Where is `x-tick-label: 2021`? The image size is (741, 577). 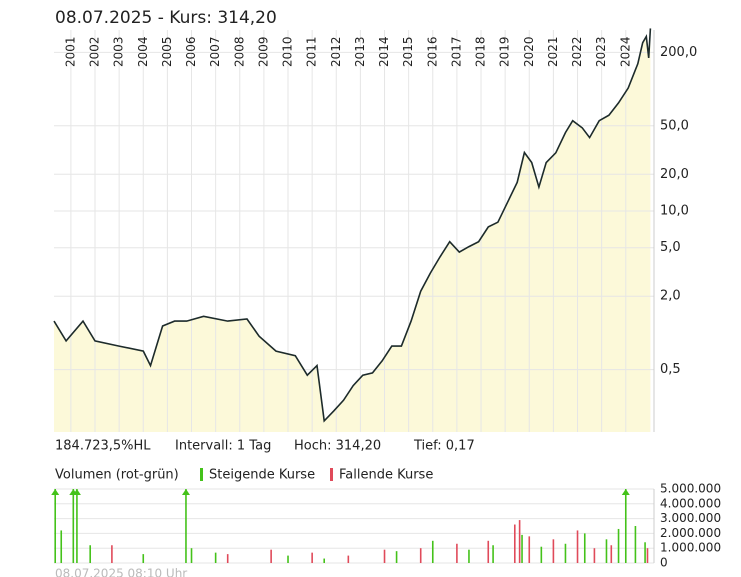
x-tick-label: 2021 is located at coordinates (553, 51).